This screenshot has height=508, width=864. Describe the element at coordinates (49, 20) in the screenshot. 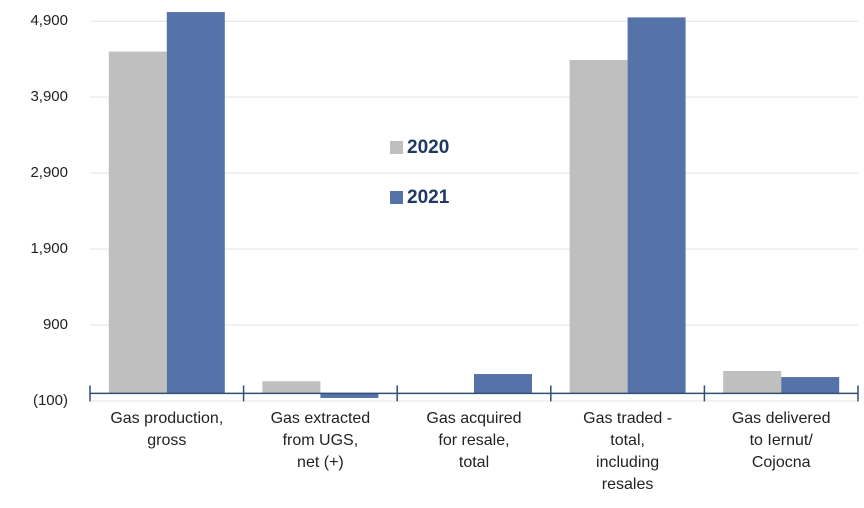

I see `y-tick-label: 4,900` at that location.